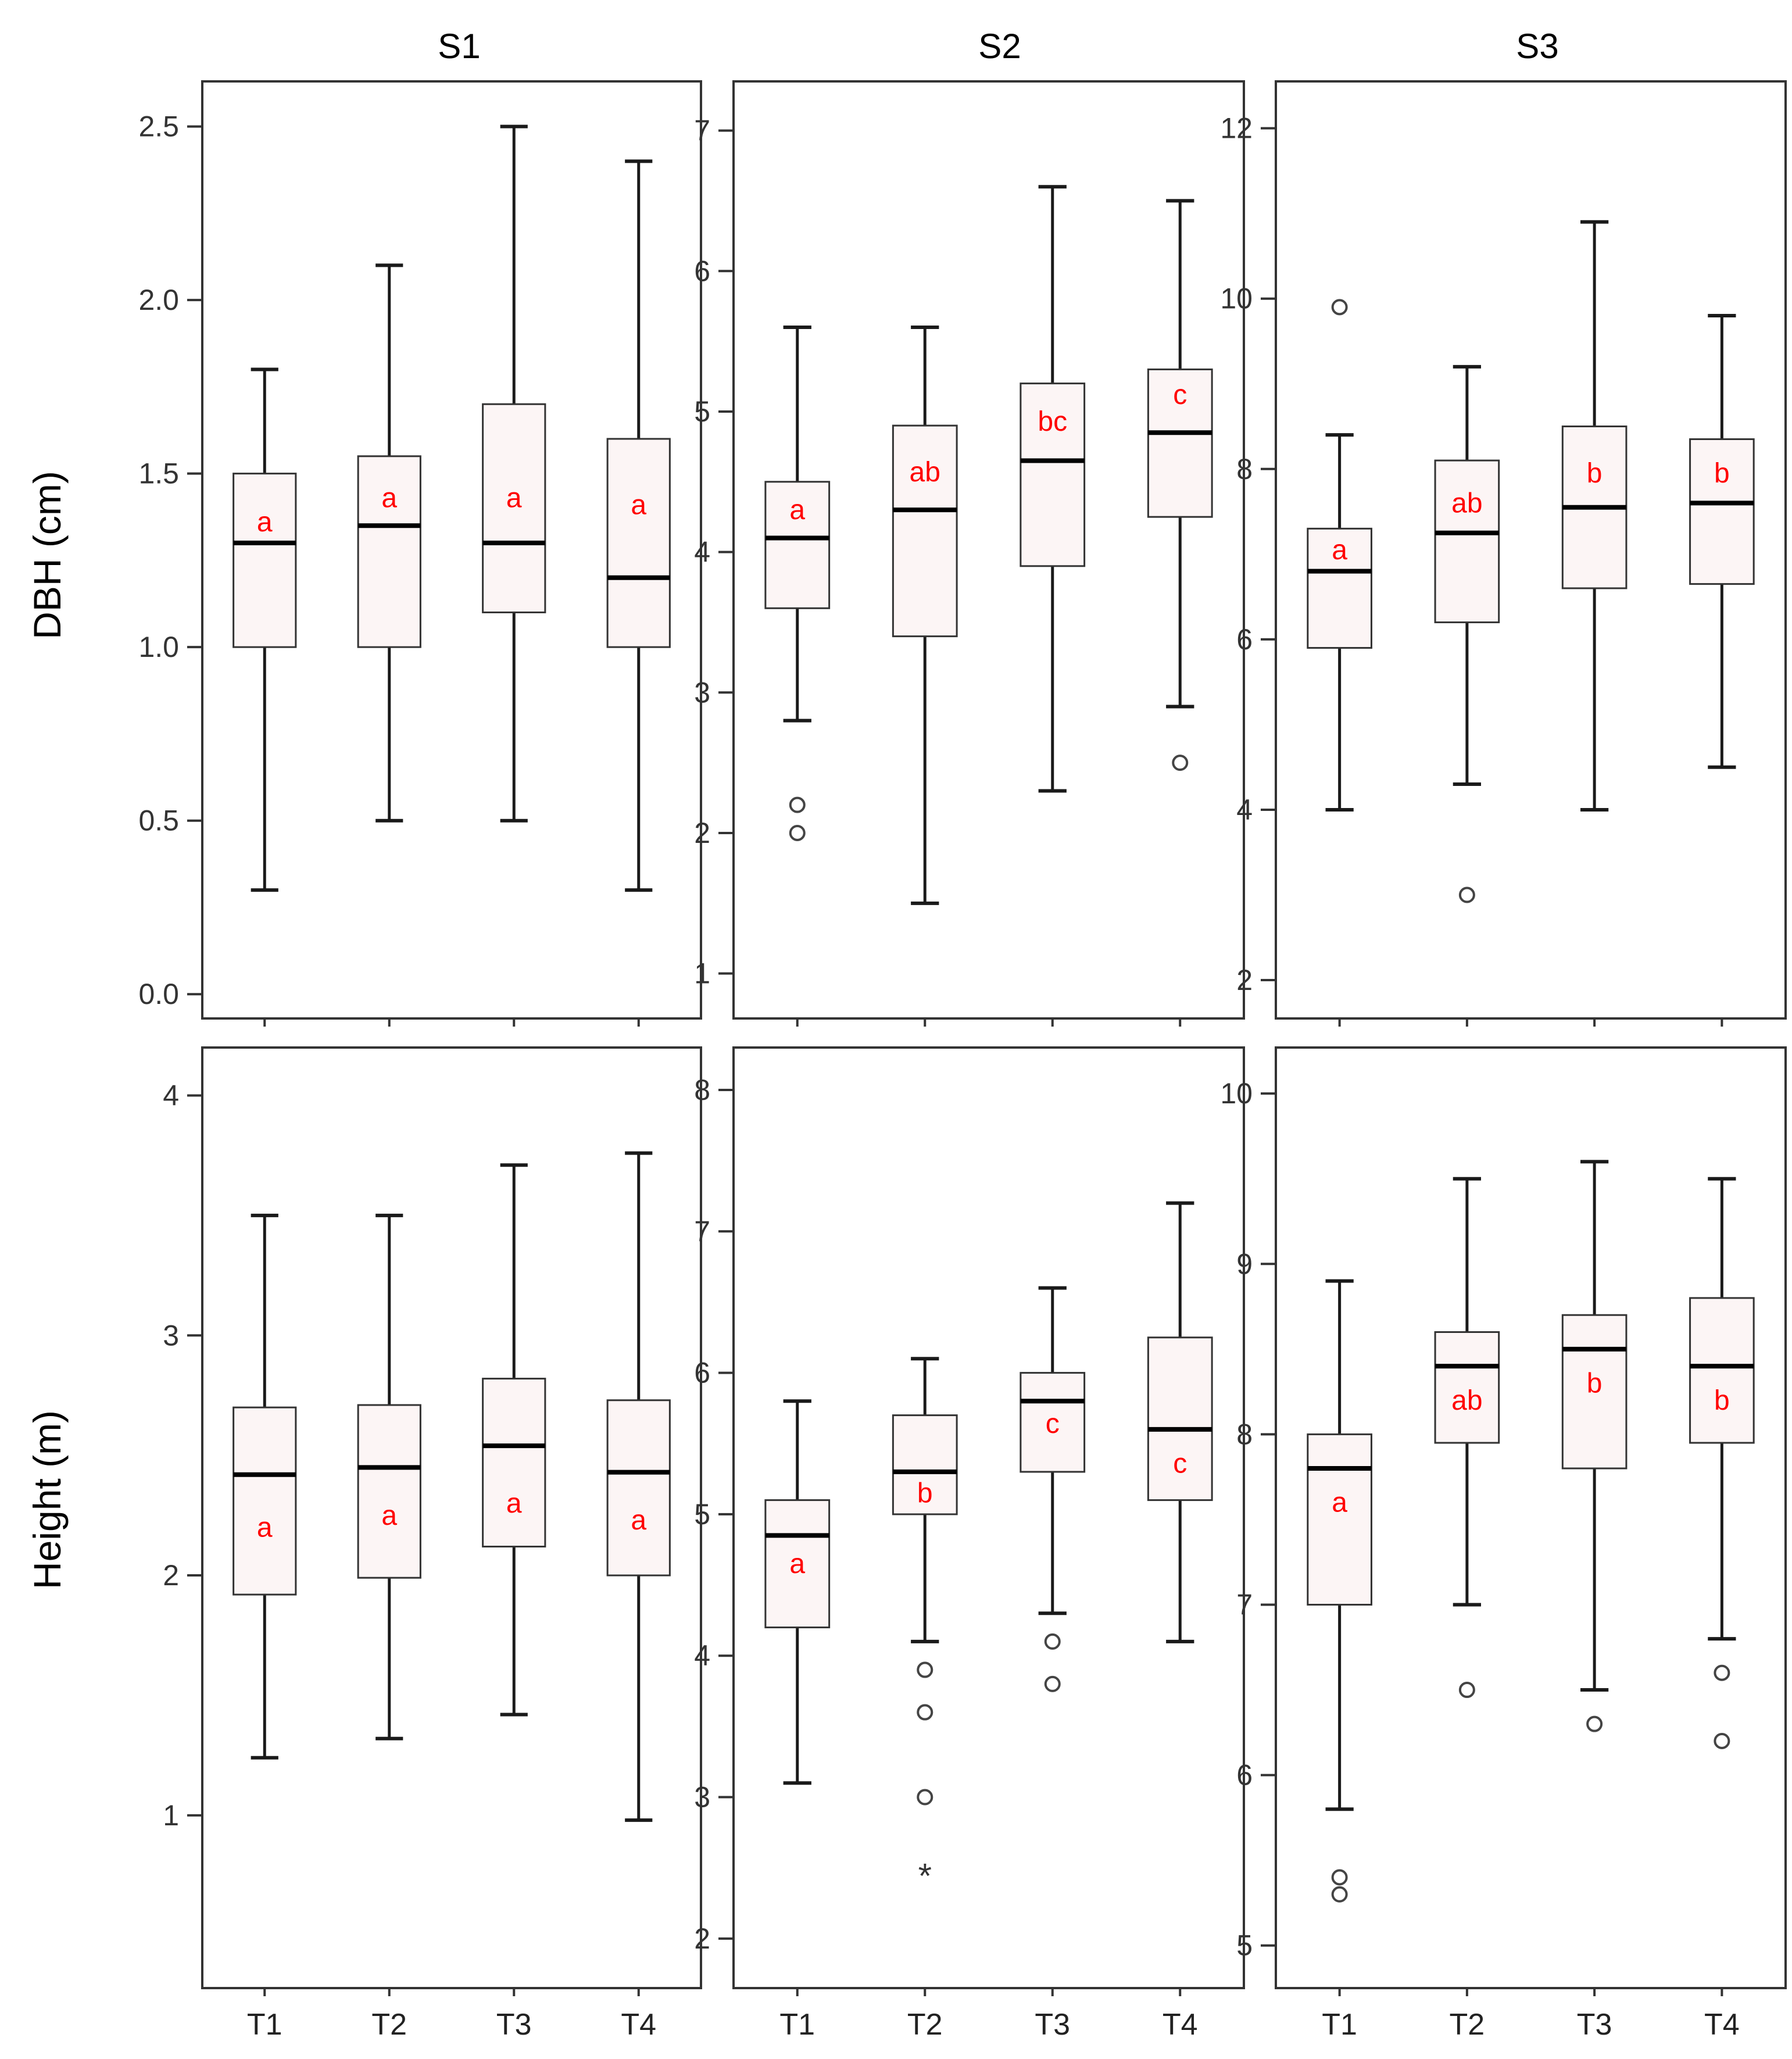 The height and width of the screenshot is (2059, 1792). Describe the element at coordinates (1236, 1093) in the screenshot. I see `y-tick-label-height-s3: 10` at that location.